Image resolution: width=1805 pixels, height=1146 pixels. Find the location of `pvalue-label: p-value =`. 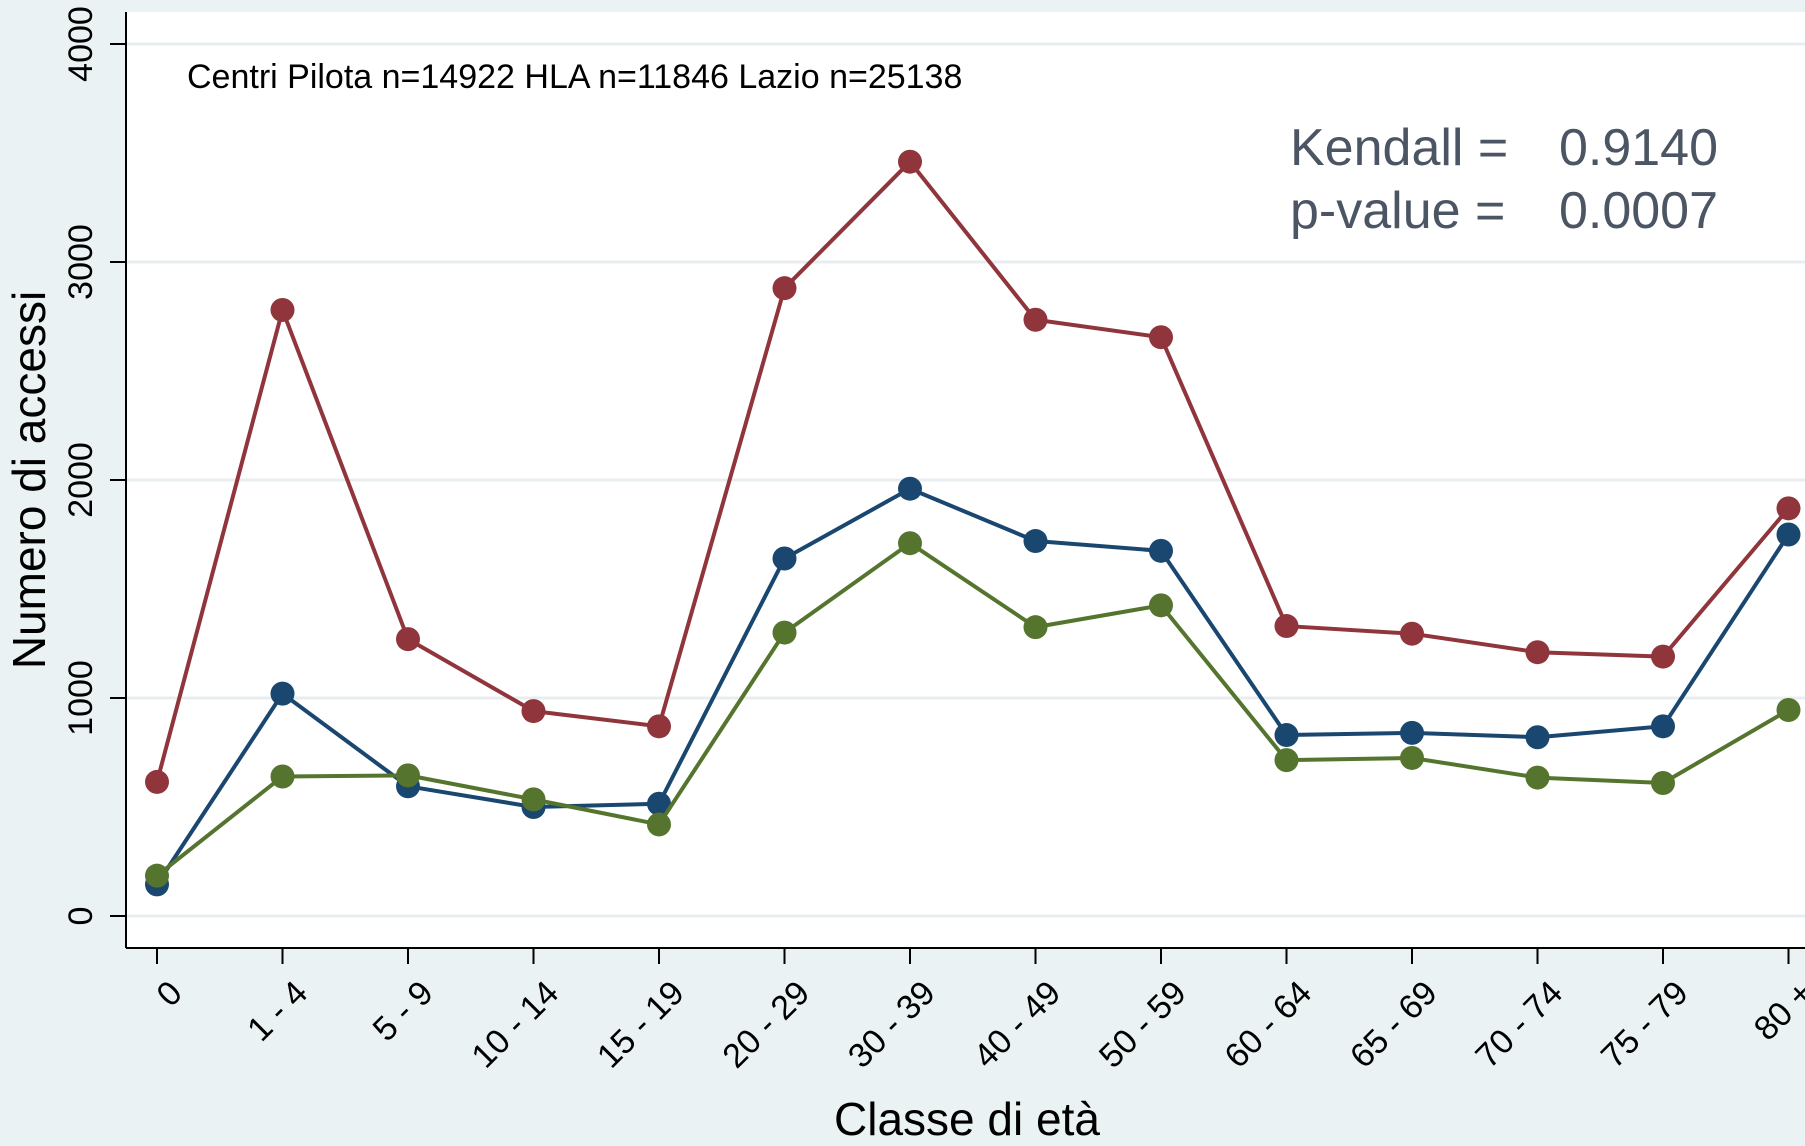

pvalue-label: p-value = is located at coordinates (1397, 211).